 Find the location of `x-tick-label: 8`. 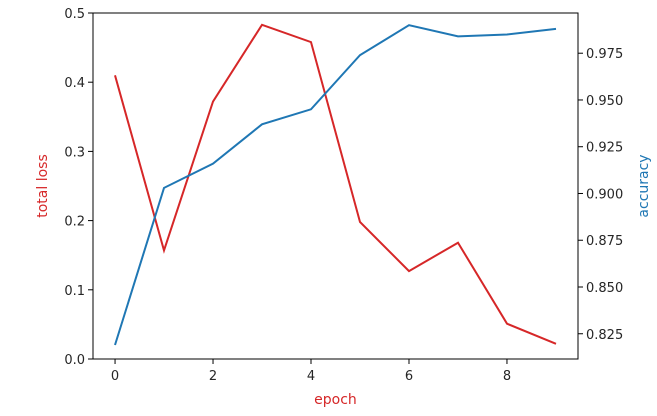

x-tick-label: 8 is located at coordinates (507, 376).